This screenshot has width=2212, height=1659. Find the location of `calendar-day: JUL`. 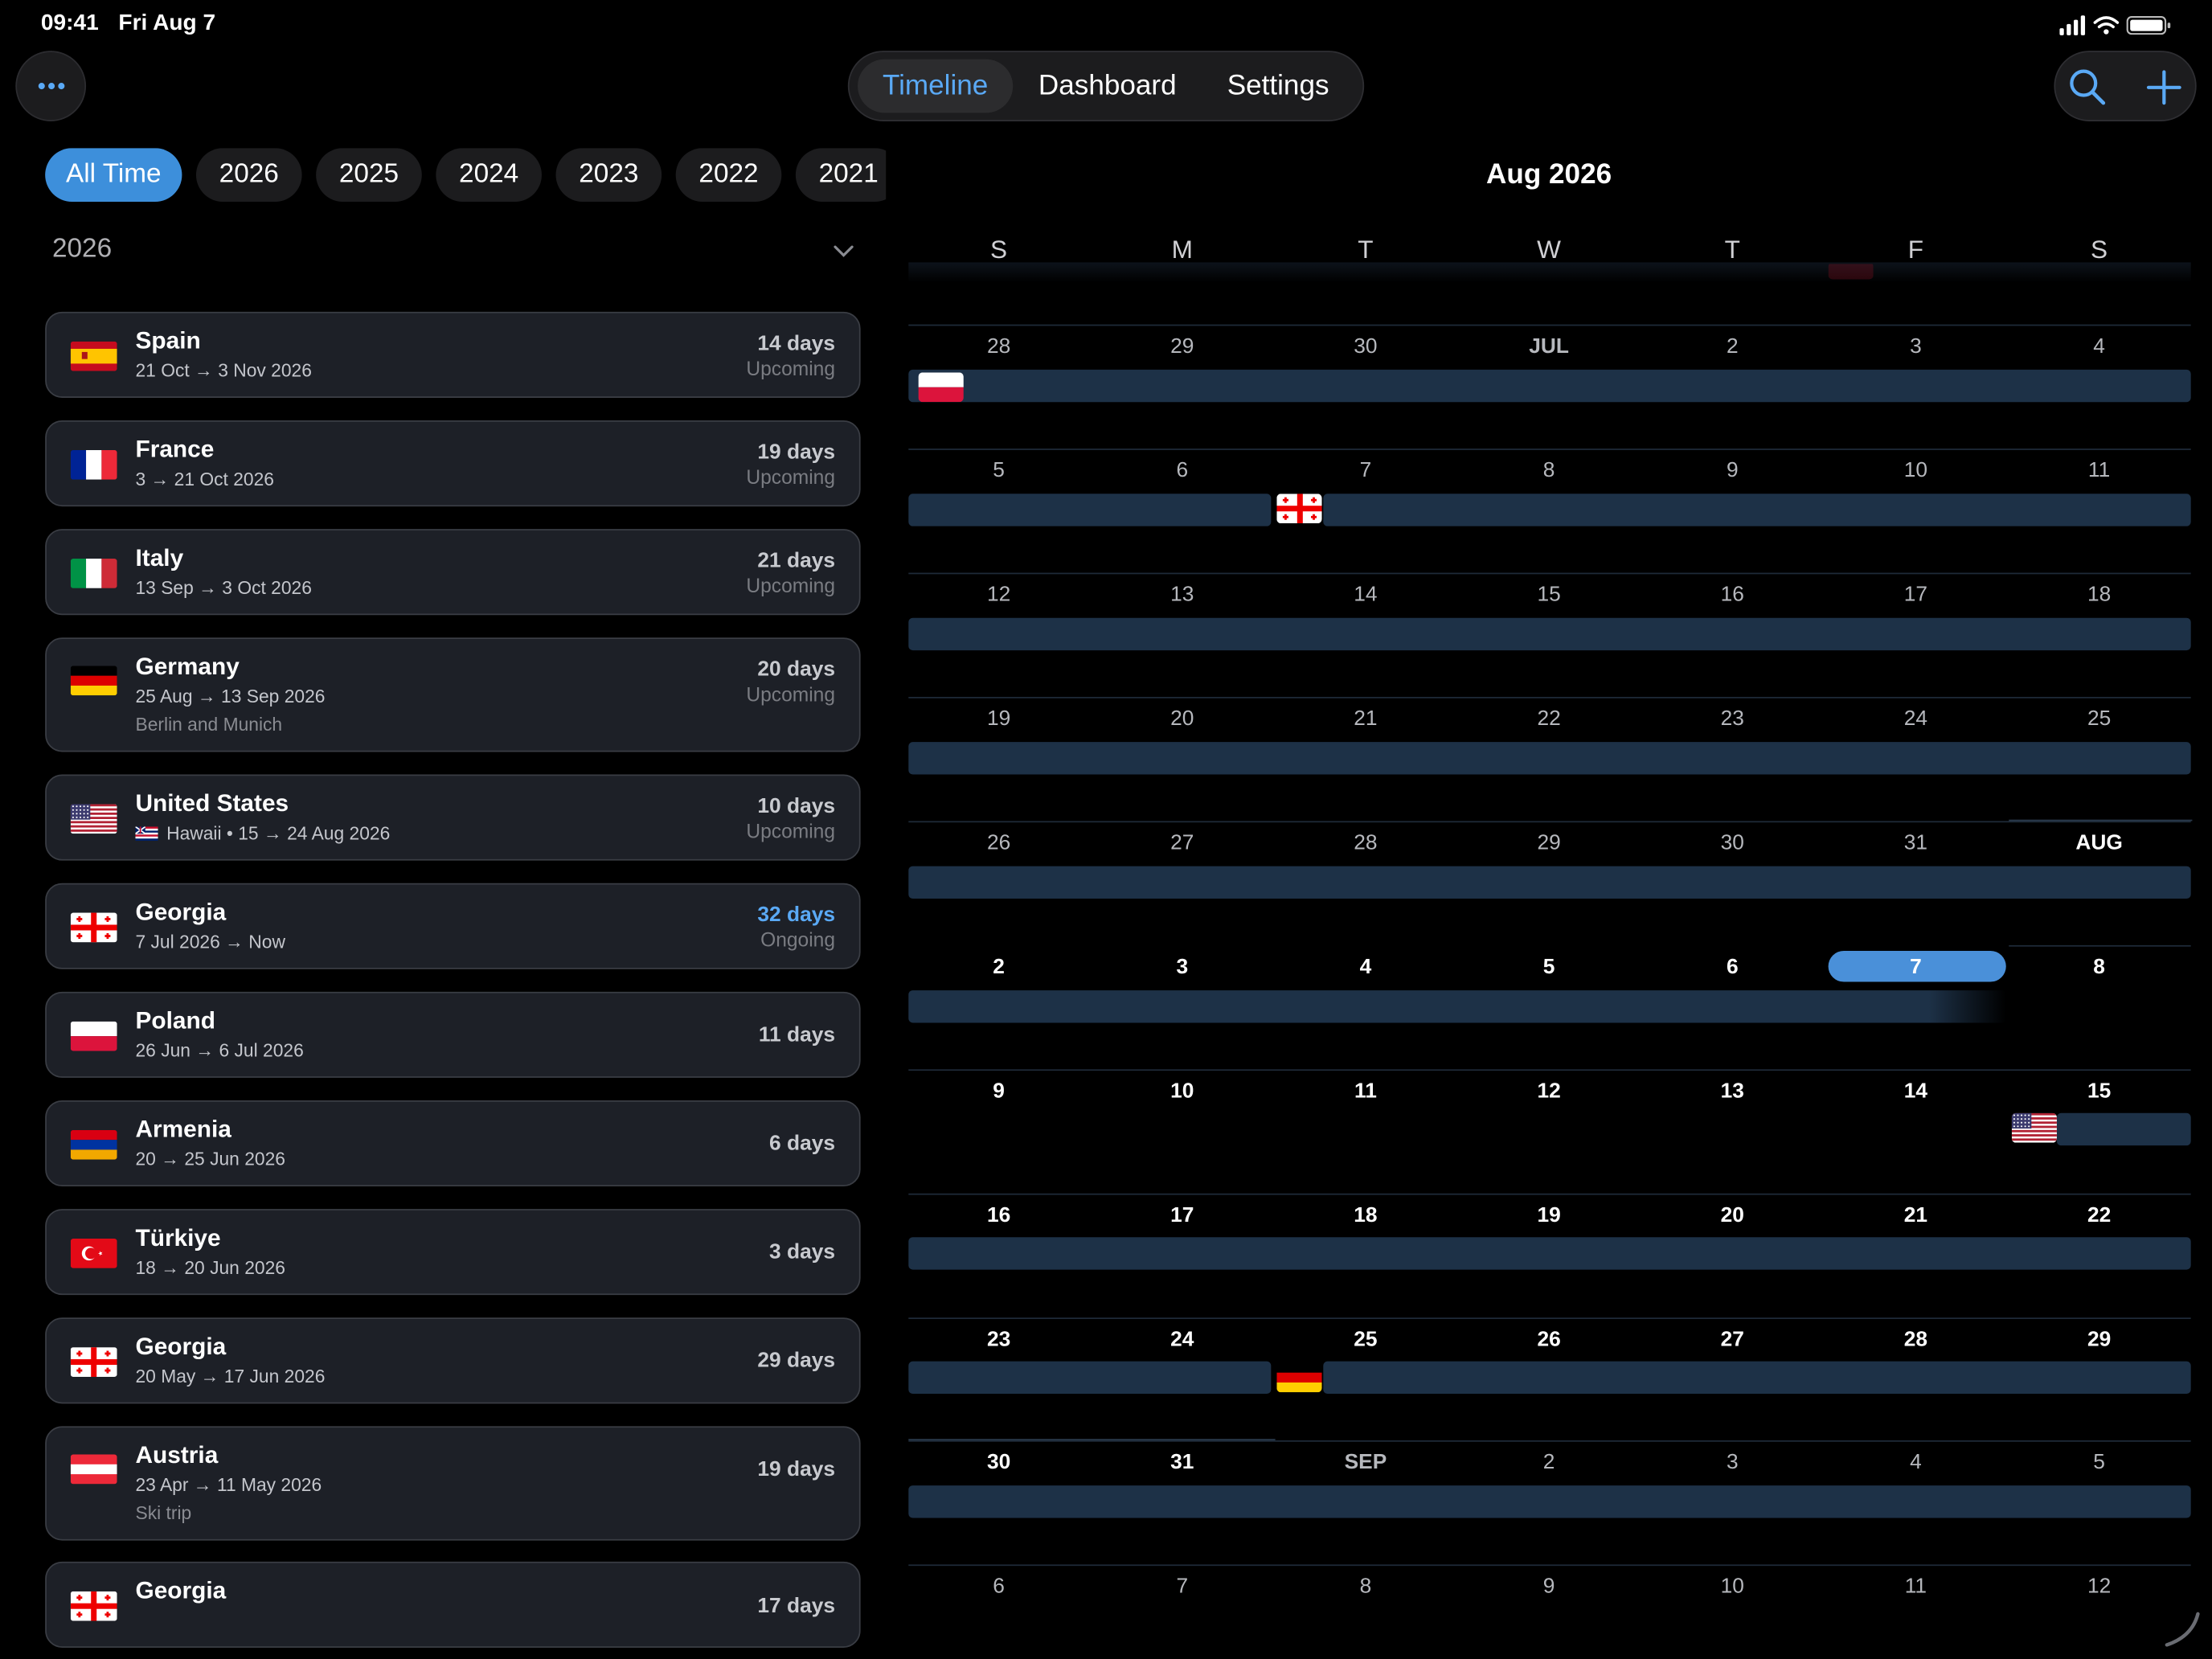

calendar-day: JUL is located at coordinates (1549, 346).